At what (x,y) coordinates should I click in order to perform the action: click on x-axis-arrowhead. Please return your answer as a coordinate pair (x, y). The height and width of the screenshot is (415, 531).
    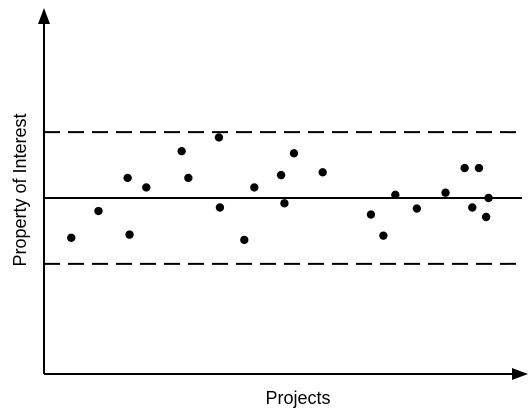
    Looking at the image, I should click on (520, 374).